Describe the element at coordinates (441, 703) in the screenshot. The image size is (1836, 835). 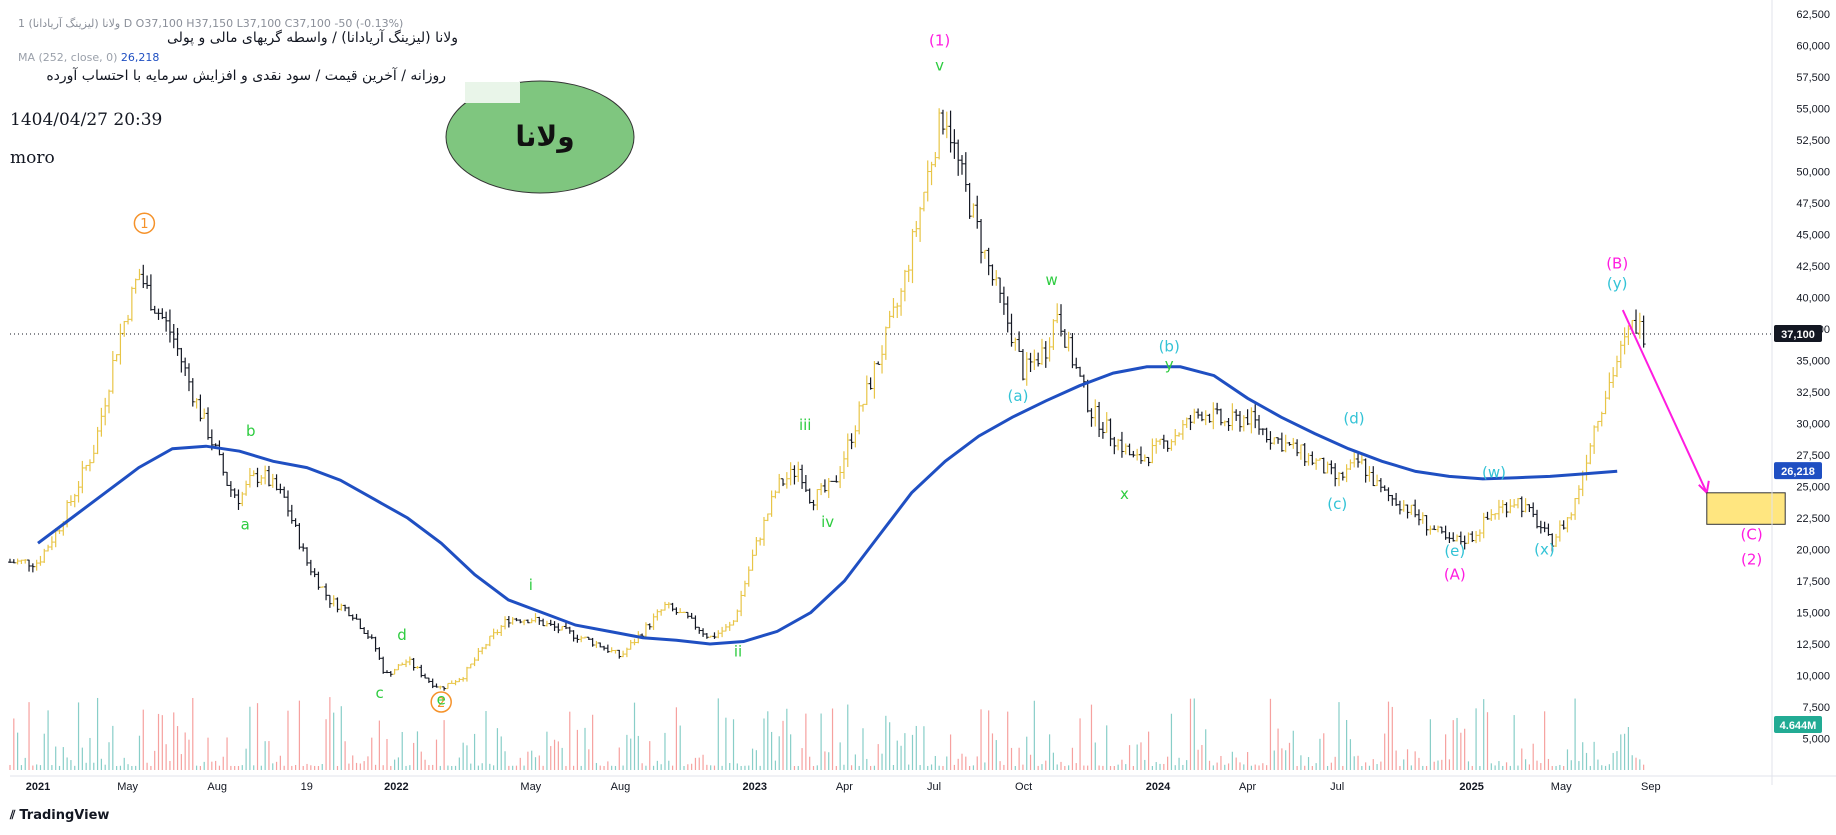
I see `wave-label: 2` at that location.